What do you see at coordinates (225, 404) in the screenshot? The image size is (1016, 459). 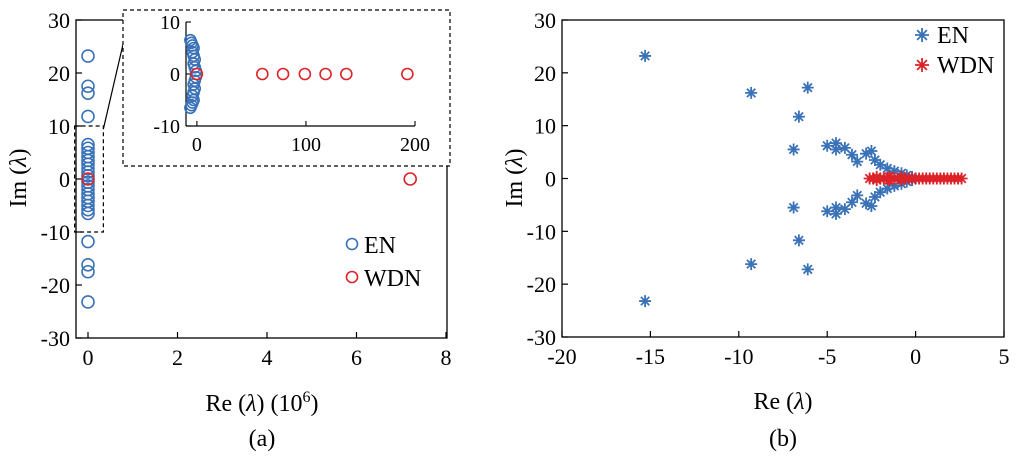 I see `panel-a-x-axis-label-part: Re (` at bounding box center [225, 404].